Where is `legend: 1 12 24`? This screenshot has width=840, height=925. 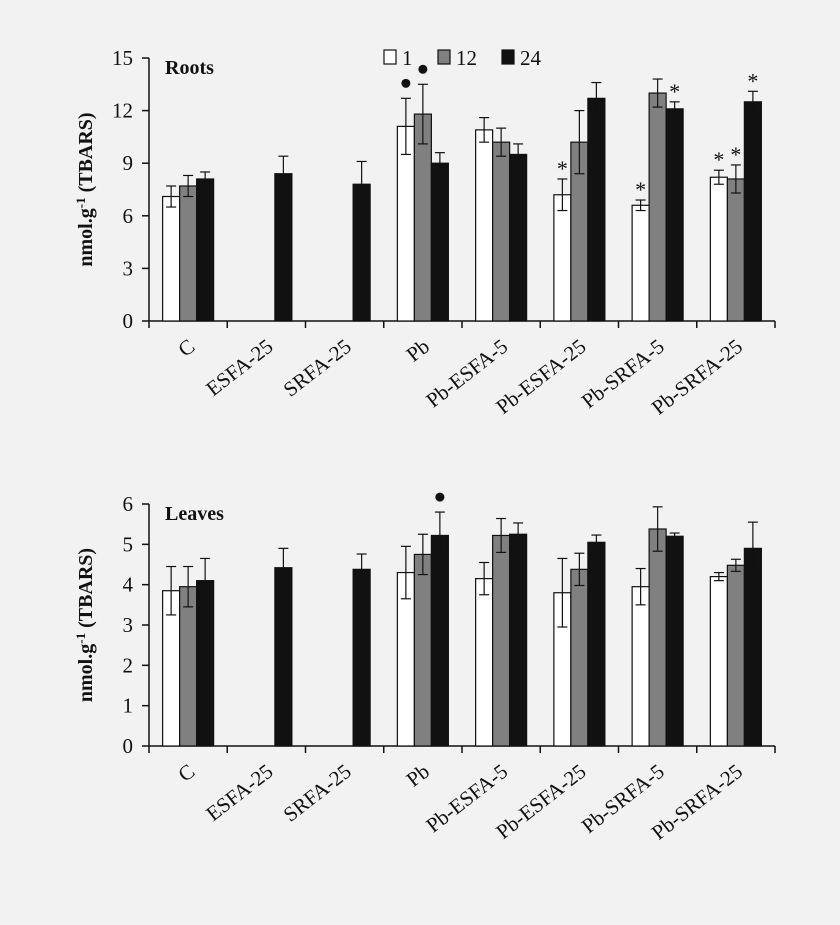
legend: 1 12 24 is located at coordinates (462, 58).